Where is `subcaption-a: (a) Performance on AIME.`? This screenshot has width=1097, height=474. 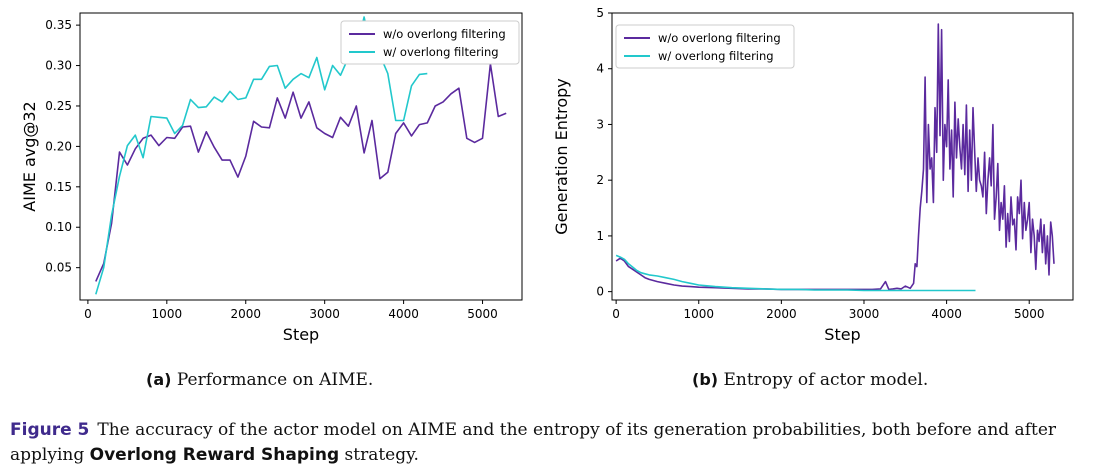 subcaption-a: (a) Performance on AIME. is located at coordinates (259, 380).